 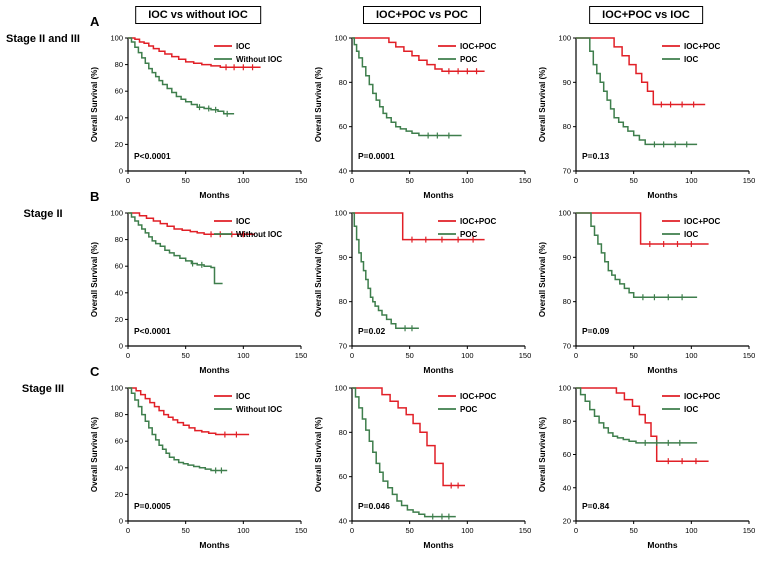 What do you see at coordinates (595, 506) in the screenshot?
I see `p-value-label: P=0.84` at bounding box center [595, 506].